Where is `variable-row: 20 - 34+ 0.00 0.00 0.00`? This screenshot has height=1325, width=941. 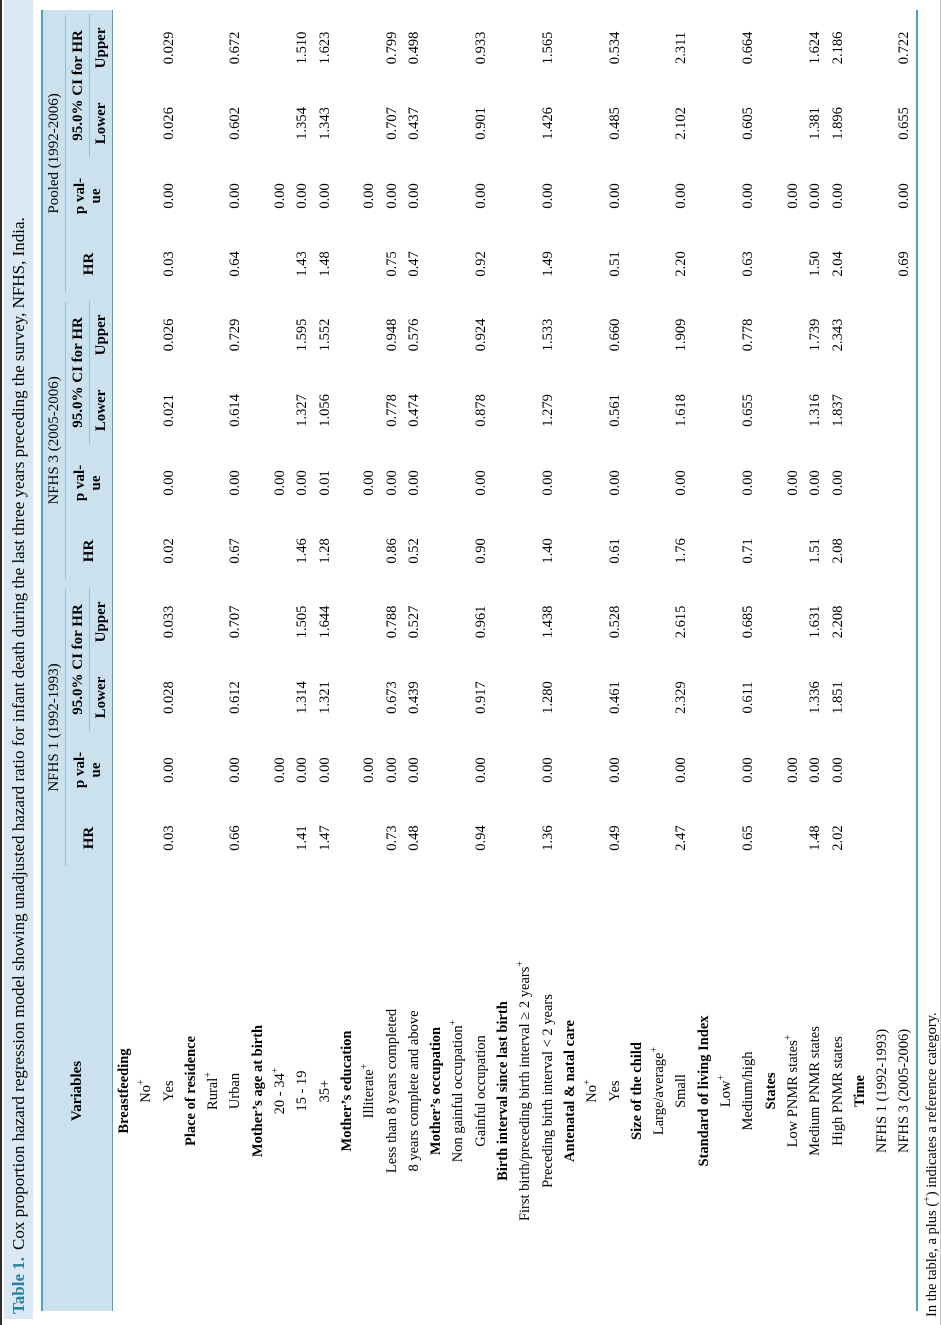 variable-row: 20 - 34+ 0.00 0.00 0.00 is located at coordinates (280, 660).